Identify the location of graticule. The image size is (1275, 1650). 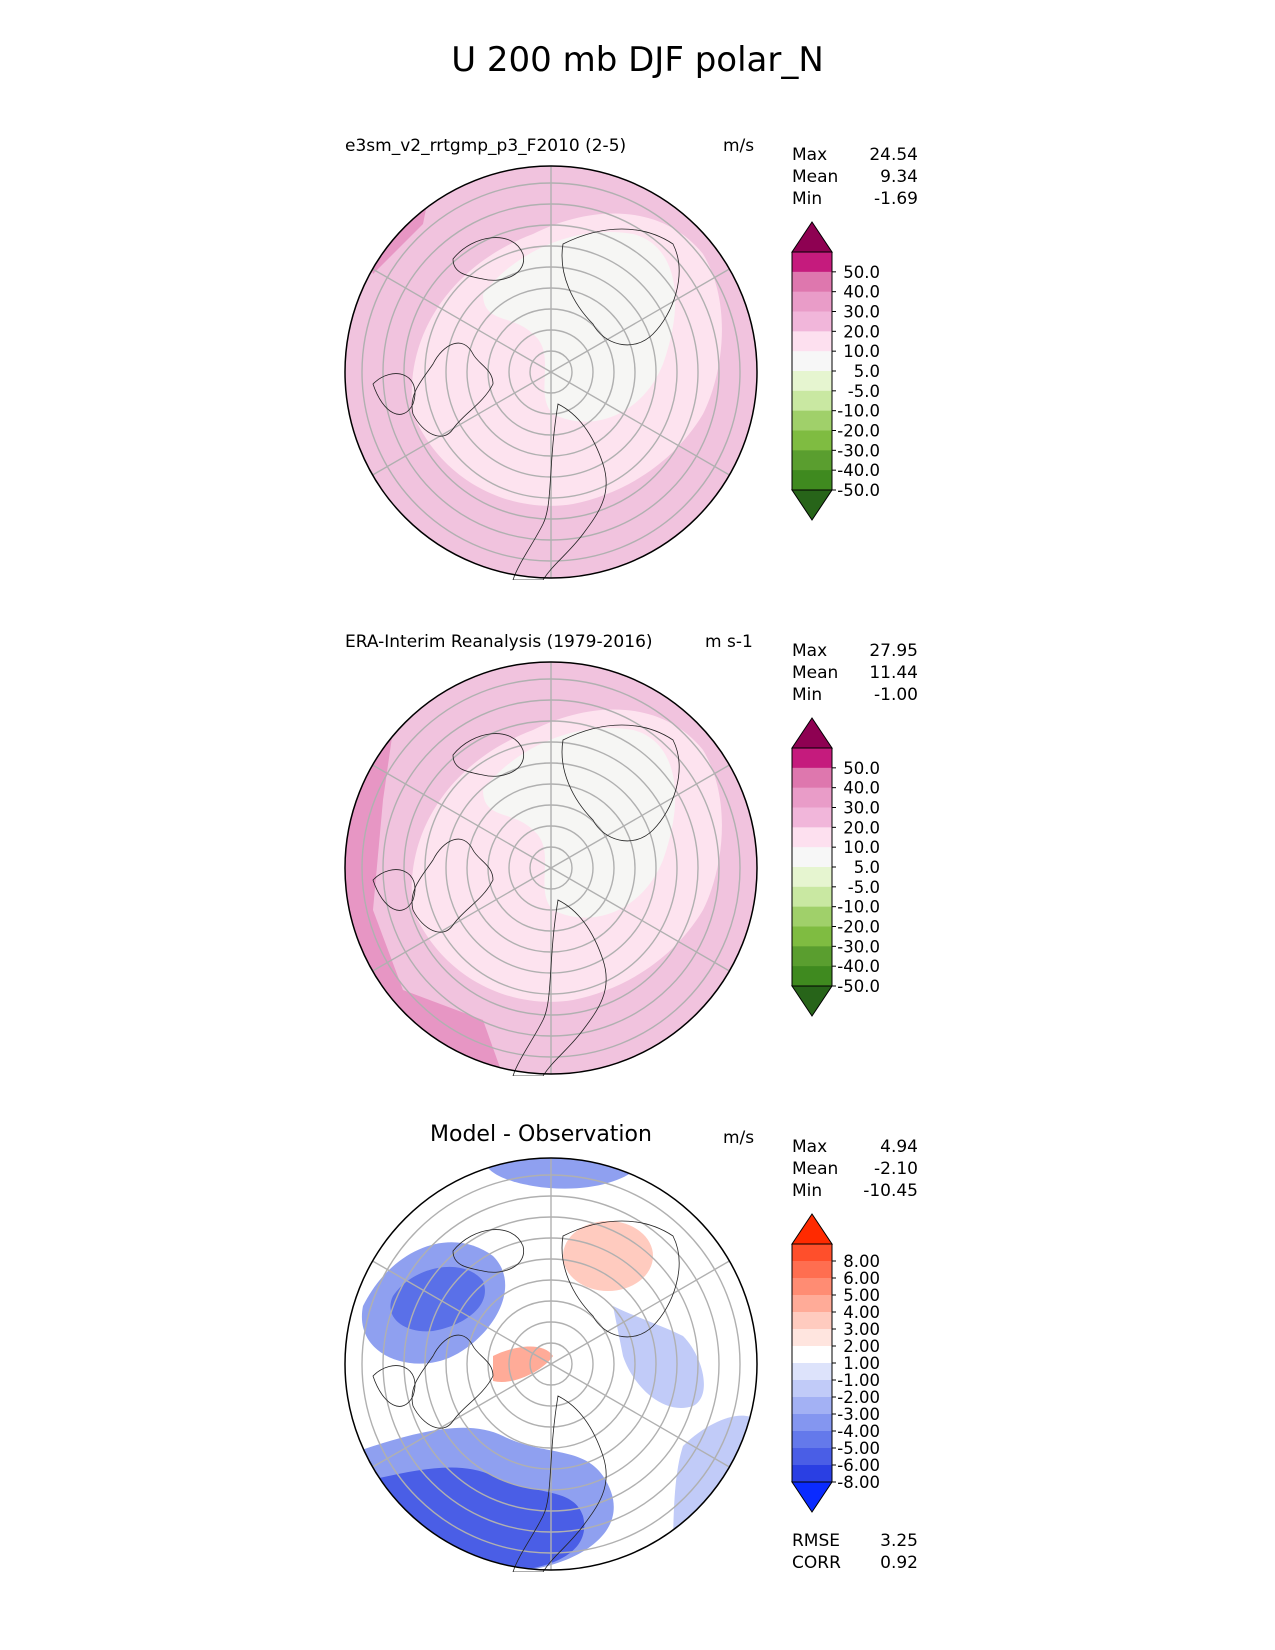
(551, 868).